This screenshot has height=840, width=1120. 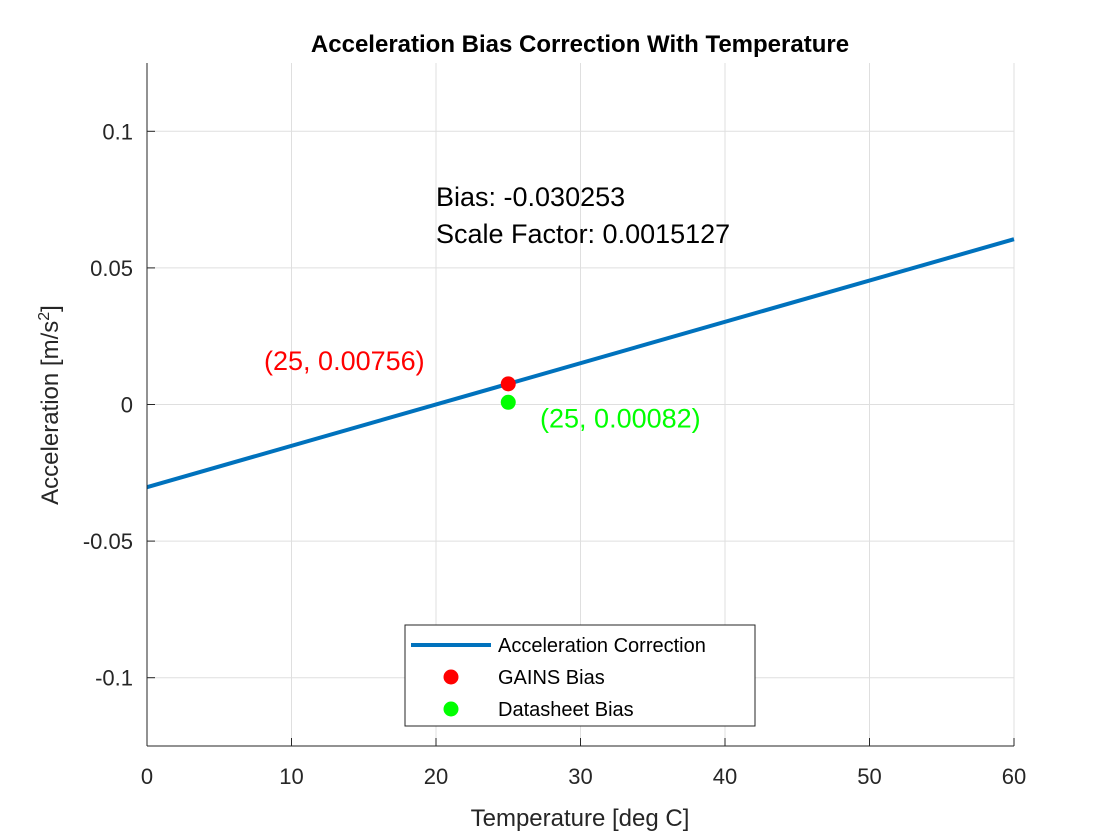 I want to click on annotation-scale: Scale Factor: 0.0015127, so click(x=583, y=234).